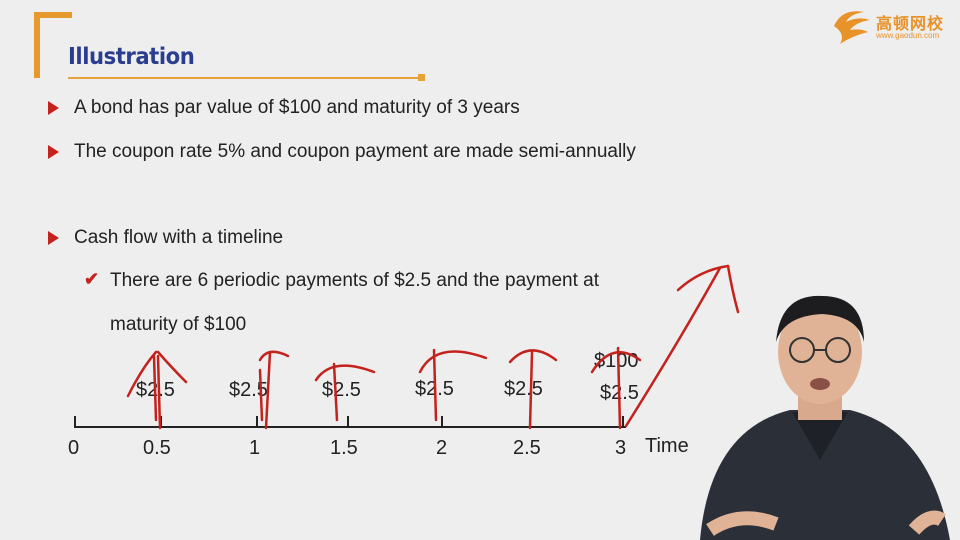 Image resolution: width=960 pixels, height=540 pixels. What do you see at coordinates (667, 446) in the screenshot?
I see `timeline-axis-label: Time` at bounding box center [667, 446].